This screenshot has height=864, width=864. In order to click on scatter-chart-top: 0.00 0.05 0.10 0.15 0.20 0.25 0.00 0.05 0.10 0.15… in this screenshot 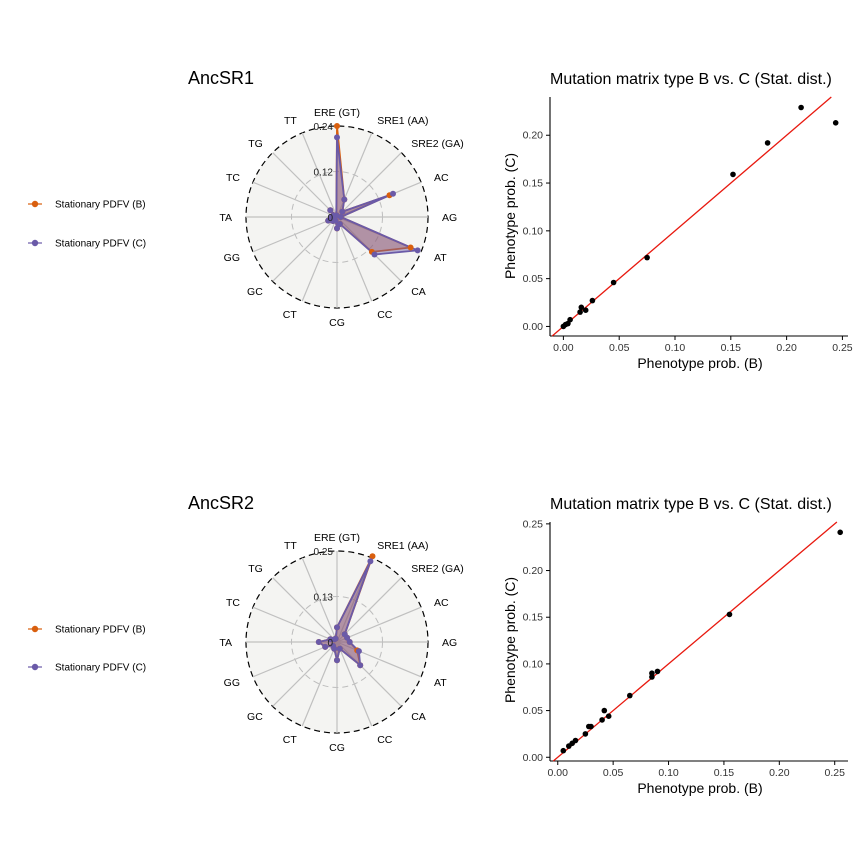, I will do `click(688, 225)`.